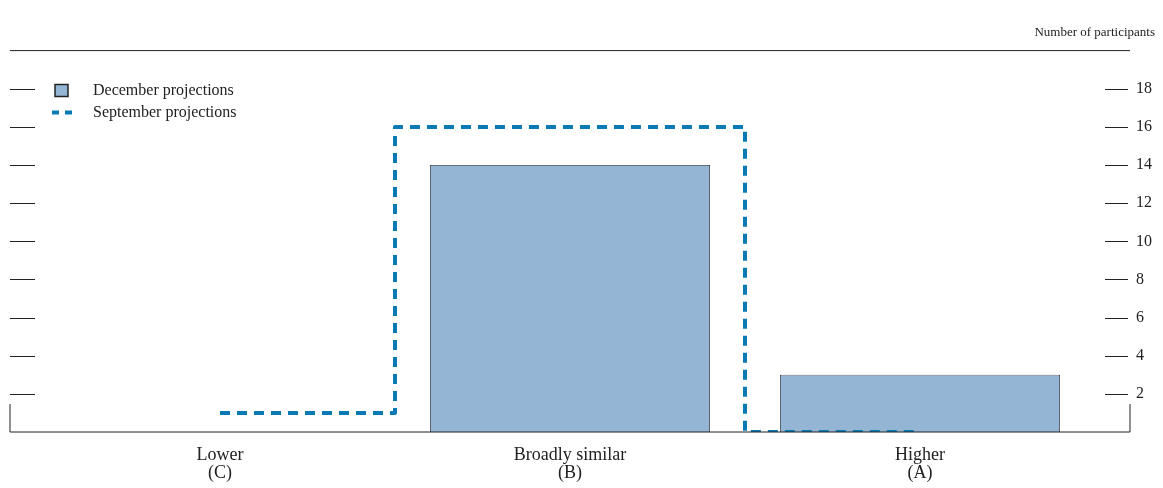 This screenshot has width=1163, height=488. What do you see at coordinates (1140, 393) in the screenshot?
I see `y-tick-label: 2` at bounding box center [1140, 393].